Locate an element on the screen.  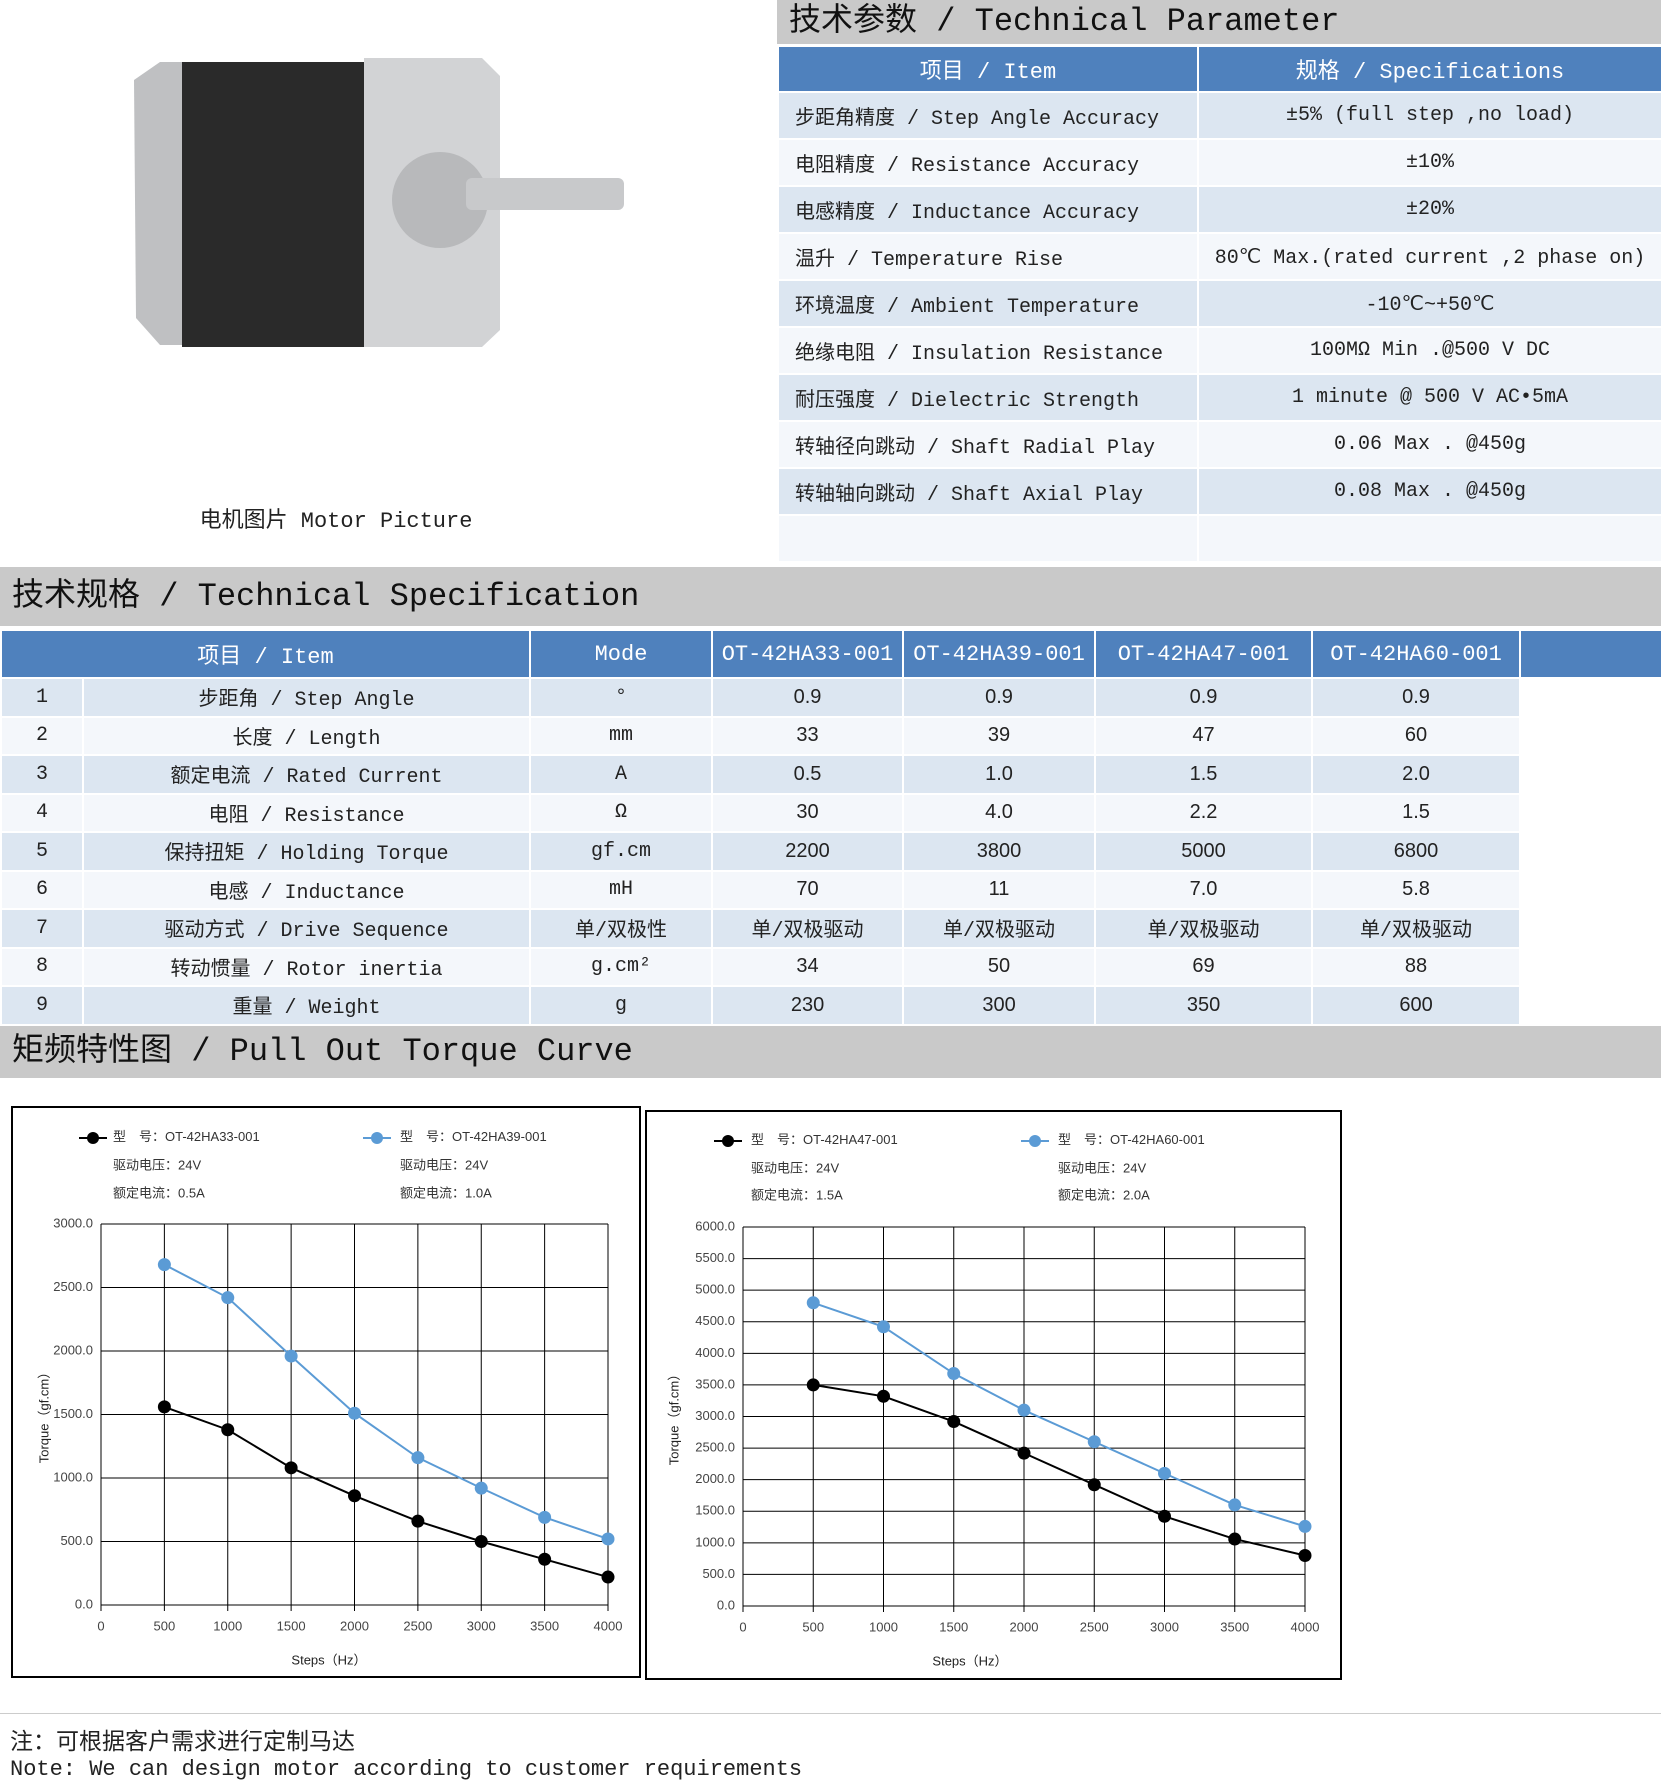
item-cell: 耐压强度 / Dielectric Strength is located at coordinates (988, 397).